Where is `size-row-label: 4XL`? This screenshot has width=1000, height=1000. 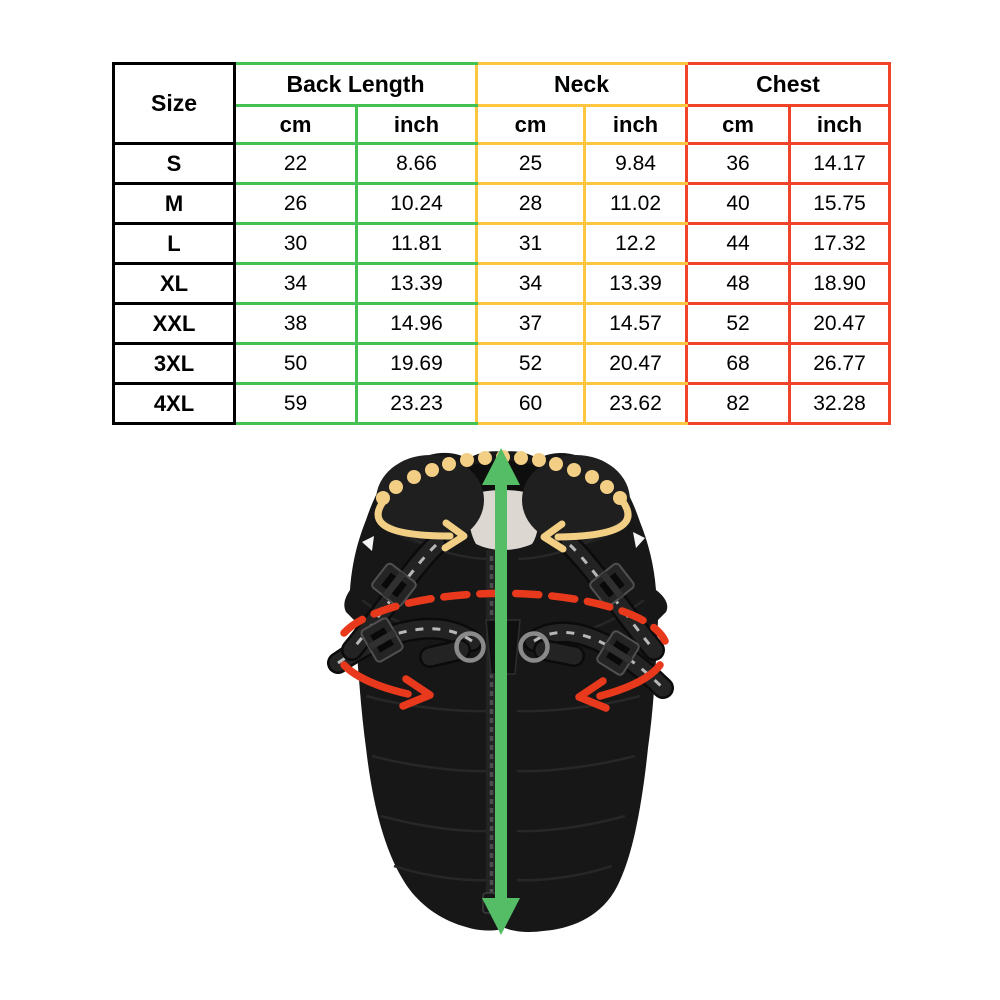 size-row-label: 4XL is located at coordinates (174, 403).